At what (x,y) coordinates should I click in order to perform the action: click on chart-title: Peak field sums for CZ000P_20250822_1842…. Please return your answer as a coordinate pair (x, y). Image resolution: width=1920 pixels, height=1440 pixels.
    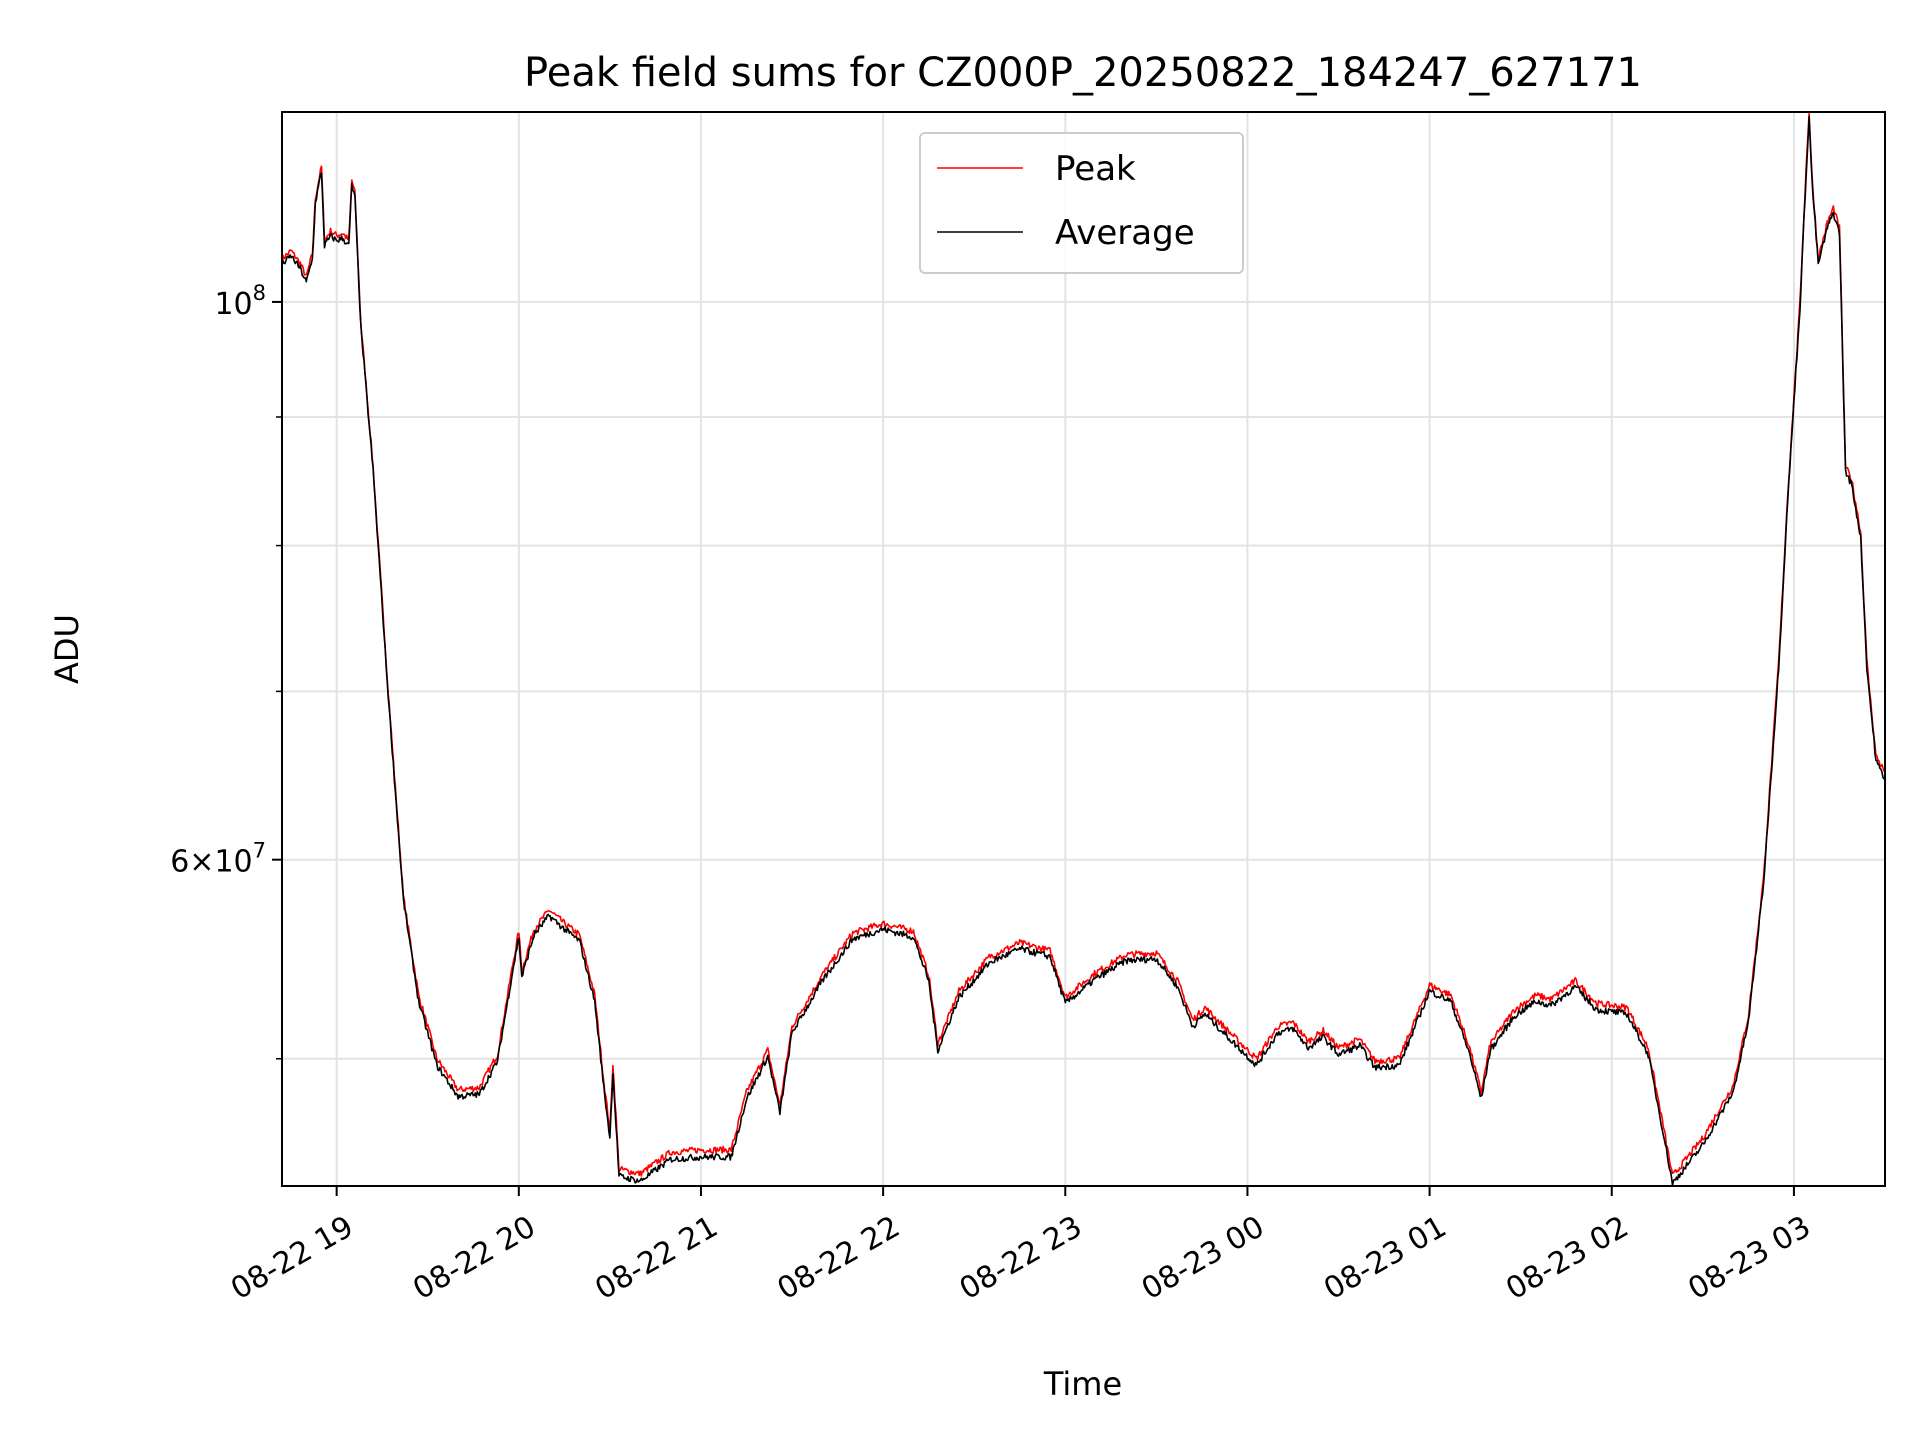
    Looking at the image, I should click on (1083, 73).